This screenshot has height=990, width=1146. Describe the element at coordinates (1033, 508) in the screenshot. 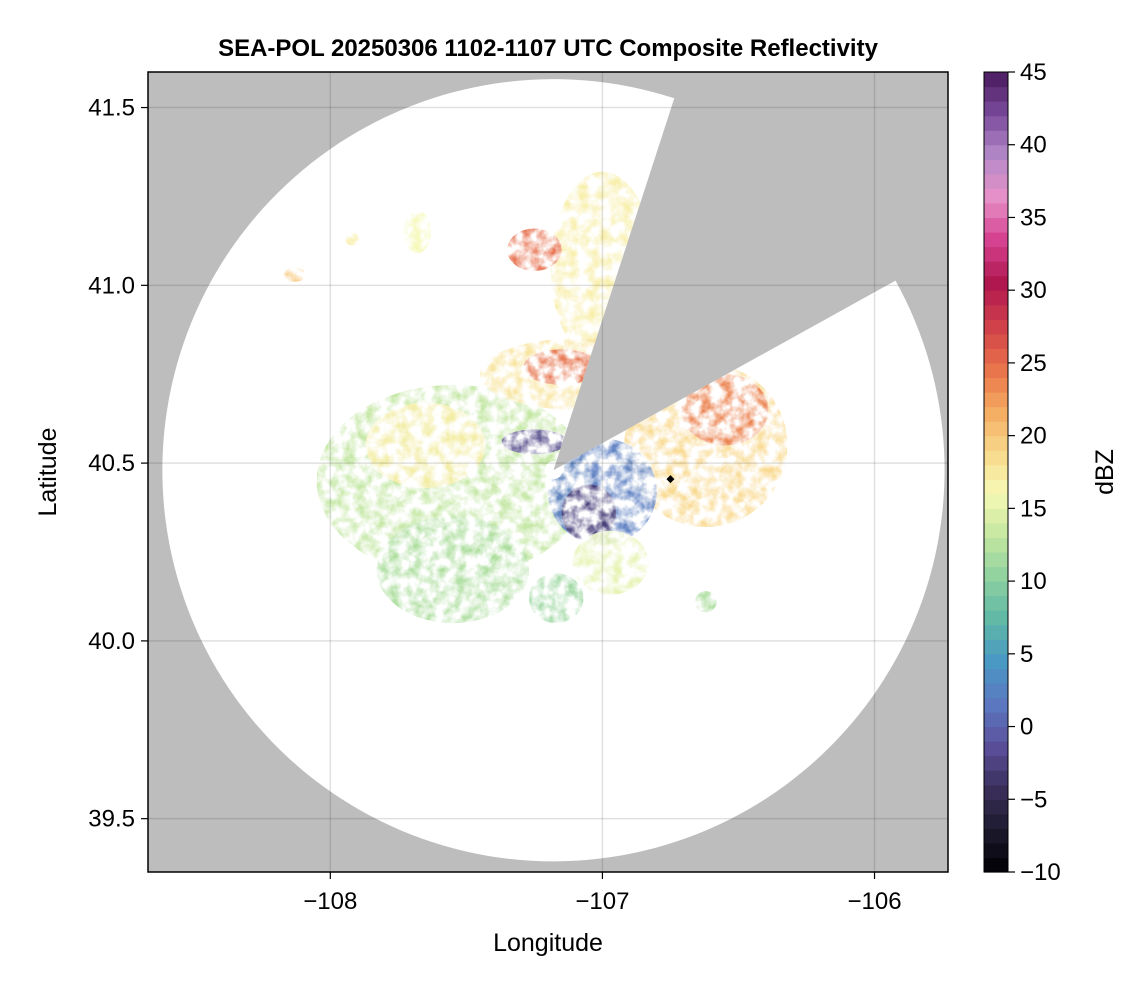

I see `colorbar-tick-label-5: 15` at that location.